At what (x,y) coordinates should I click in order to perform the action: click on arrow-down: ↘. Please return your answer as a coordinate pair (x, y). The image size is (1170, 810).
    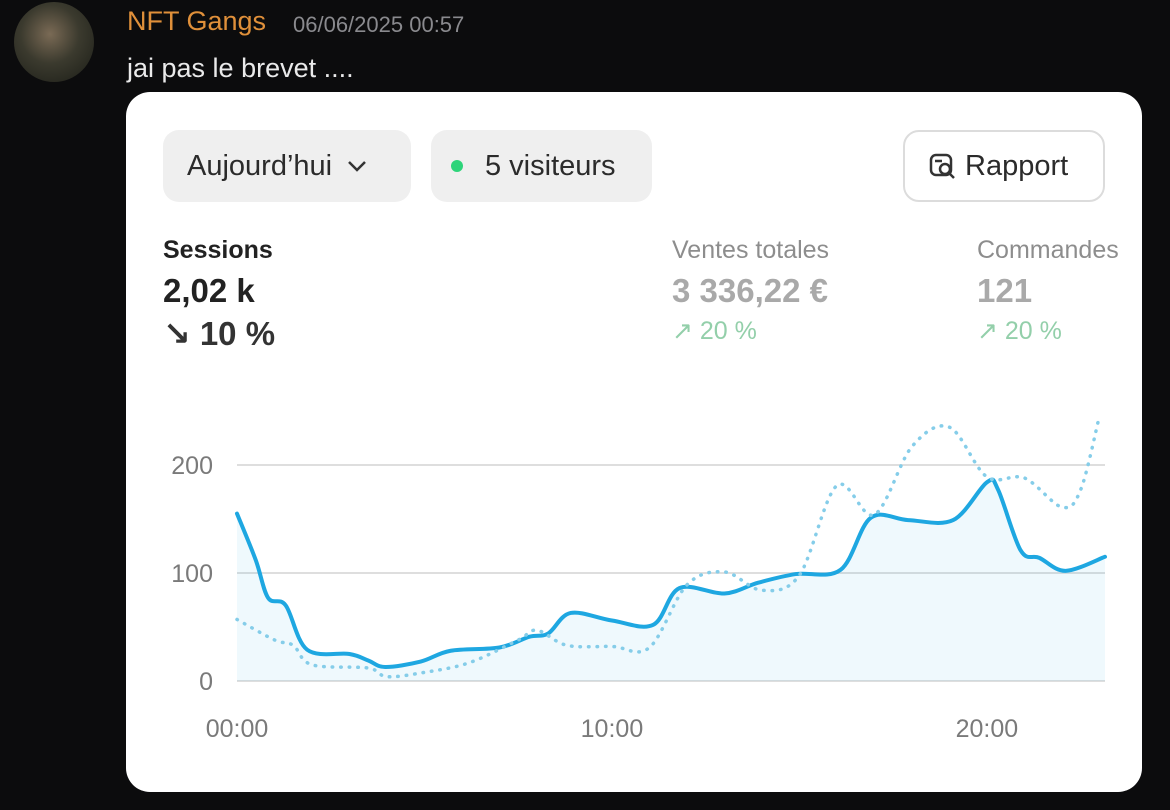
    Looking at the image, I should click on (181, 333).